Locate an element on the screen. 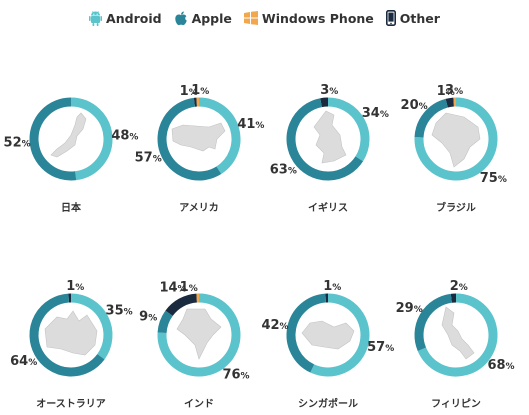 Image resolution: width=529 pixels, height=415 pixels. donut-chart: 3% 34% 63% イギリス is located at coordinates (329, 148).